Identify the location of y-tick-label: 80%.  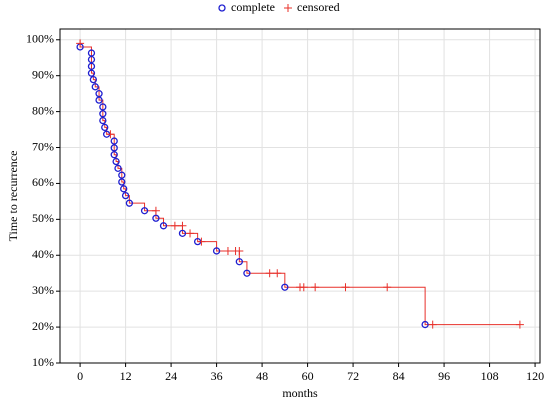
(43, 110).